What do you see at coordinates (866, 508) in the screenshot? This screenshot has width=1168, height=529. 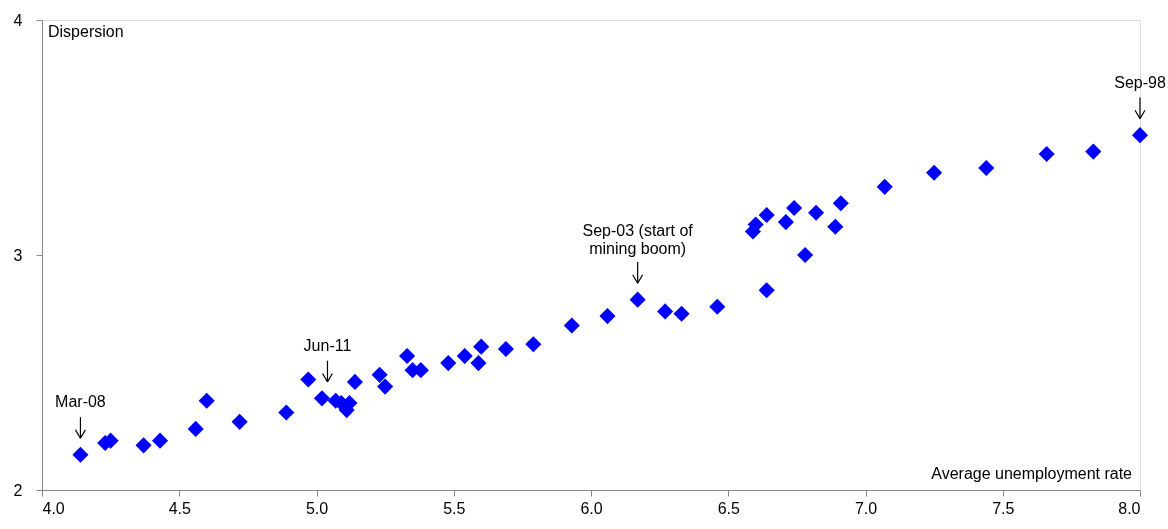 I see `x-tick-label: 7.0` at bounding box center [866, 508].